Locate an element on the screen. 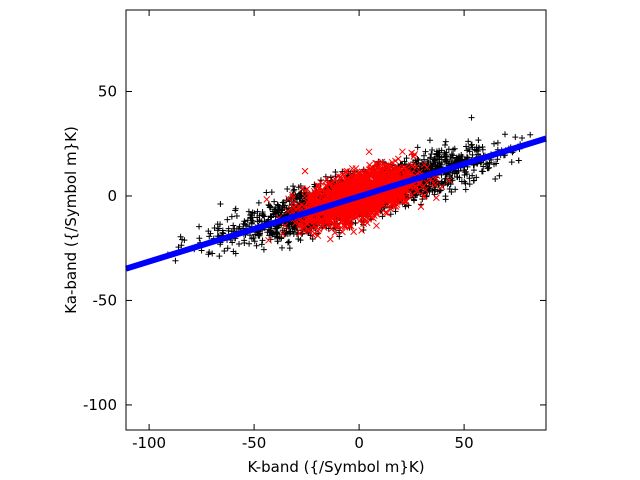 This screenshot has width=640, height=480. y-axis-label: Ka-band ({/Symbol m}K) is located at coordinates (71, 220).